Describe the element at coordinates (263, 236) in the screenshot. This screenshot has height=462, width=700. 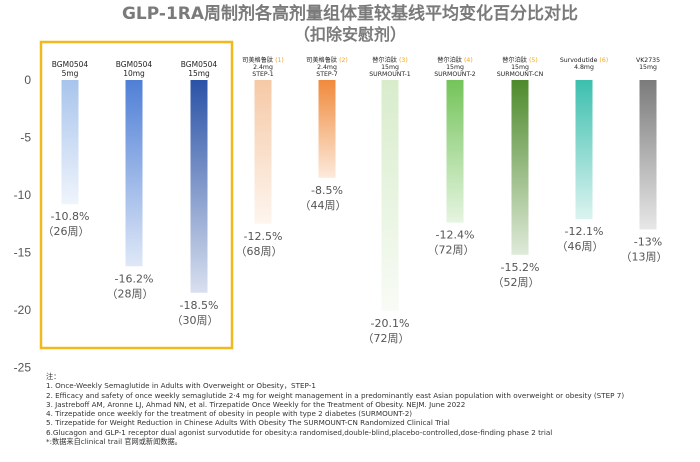
I see `value-label: -12.5%` at that location.